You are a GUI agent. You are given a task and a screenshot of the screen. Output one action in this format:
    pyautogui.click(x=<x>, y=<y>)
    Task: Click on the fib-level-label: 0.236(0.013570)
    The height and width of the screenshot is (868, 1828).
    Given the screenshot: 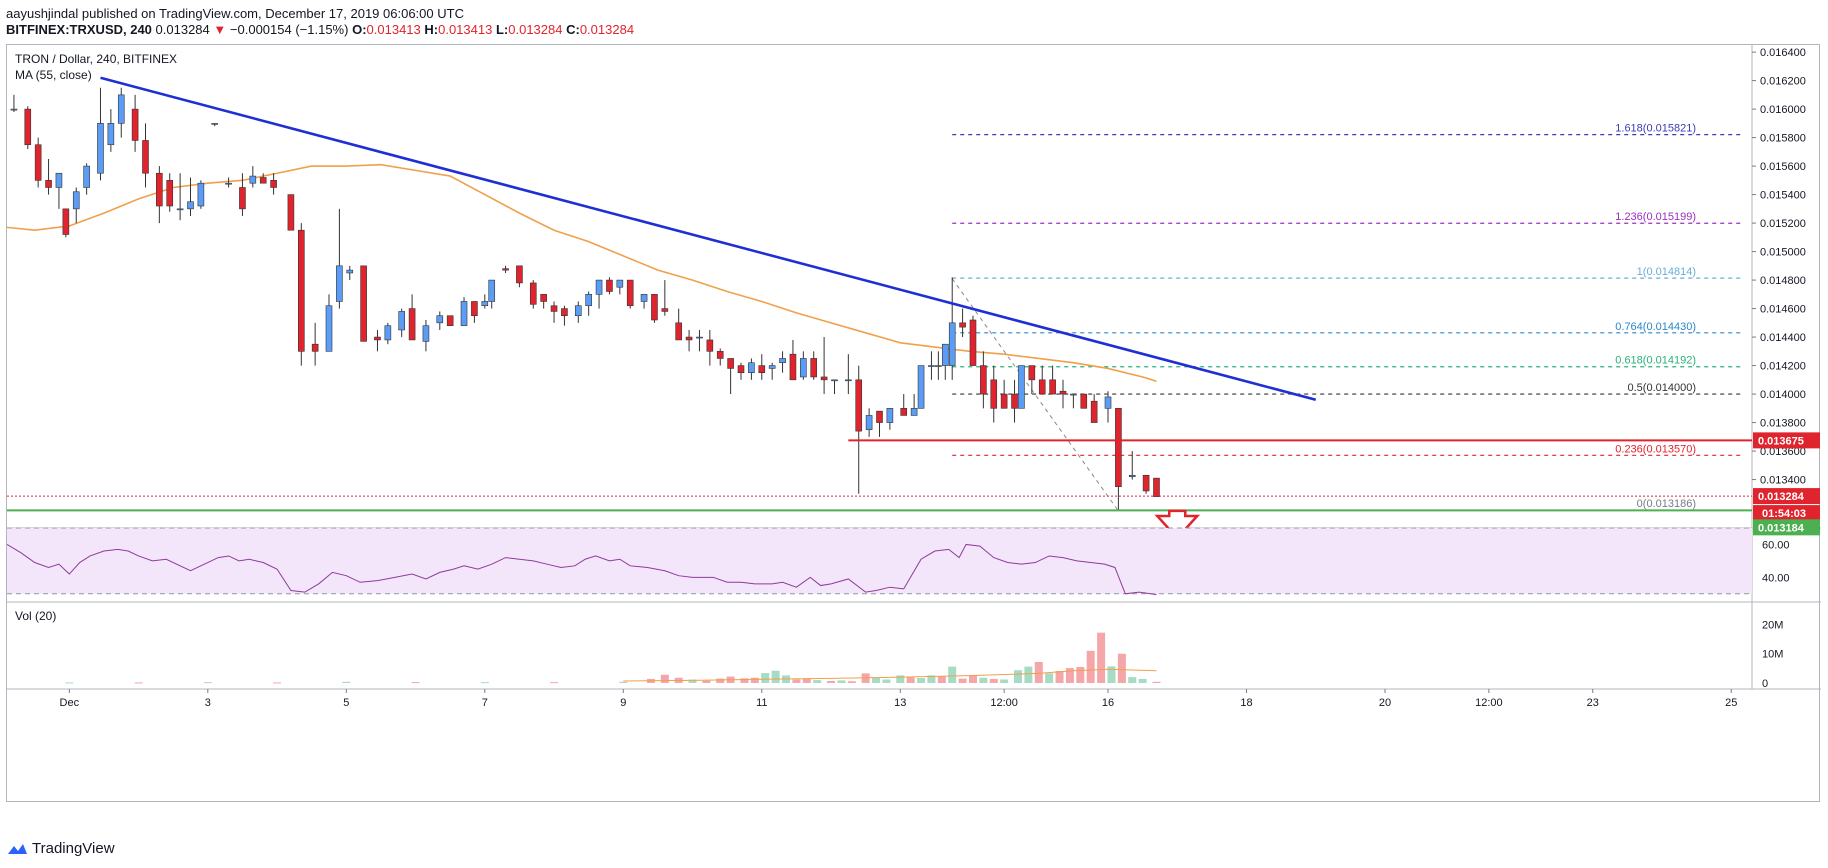 What is the action you would take?
    pyautogui.click(x=1655, y=449)
    